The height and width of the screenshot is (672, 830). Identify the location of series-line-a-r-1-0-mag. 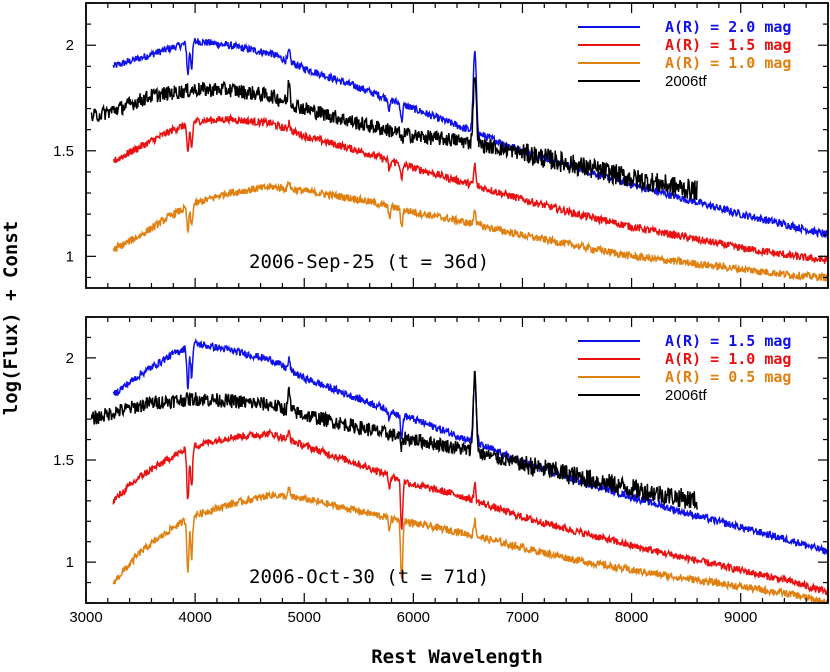
(470, 231).